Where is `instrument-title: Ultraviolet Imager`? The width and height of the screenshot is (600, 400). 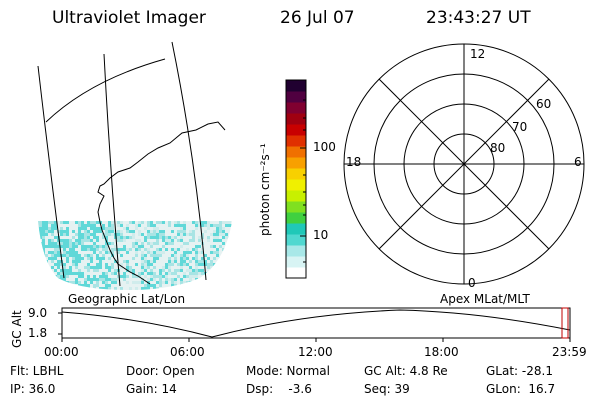 instrument-title: Ultraviolet Imager is located at coordinates (129, 18).